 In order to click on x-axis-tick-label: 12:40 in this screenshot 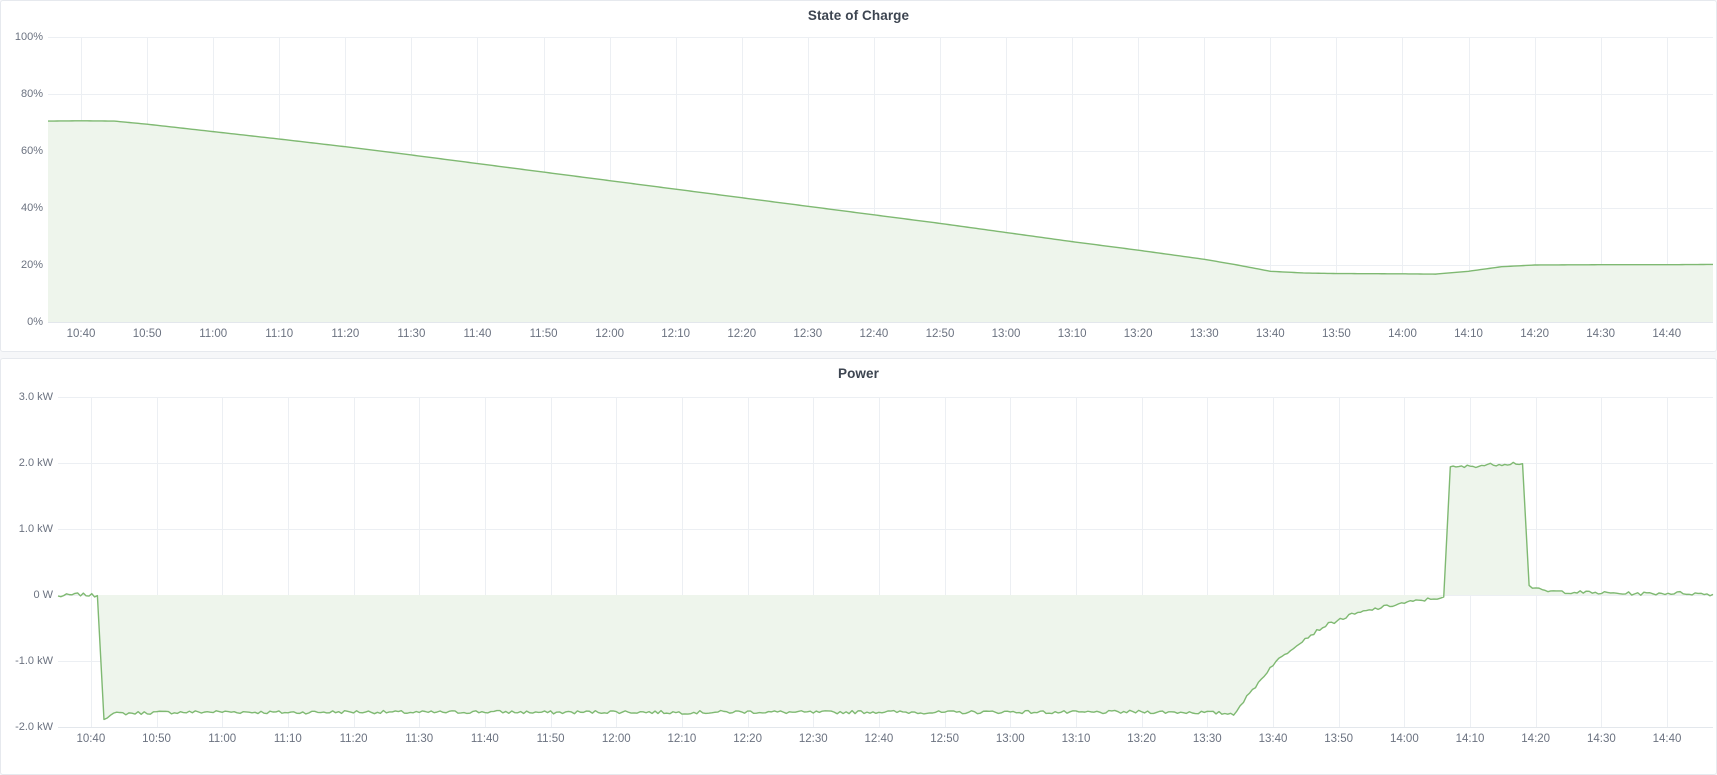, I will do `click(874, 334)`.